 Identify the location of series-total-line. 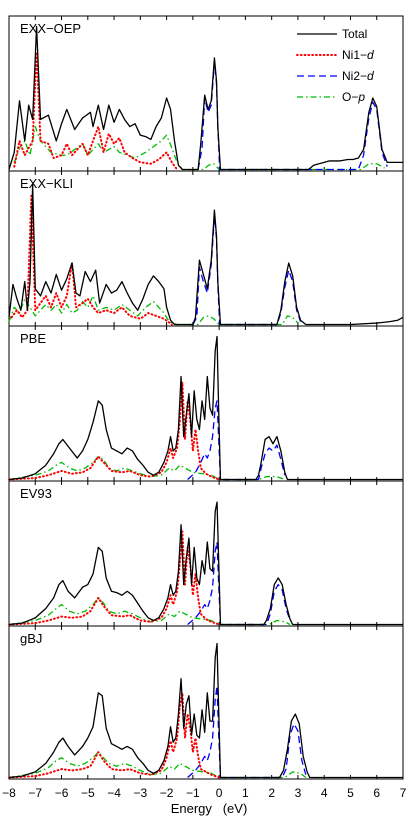
(205, 563).